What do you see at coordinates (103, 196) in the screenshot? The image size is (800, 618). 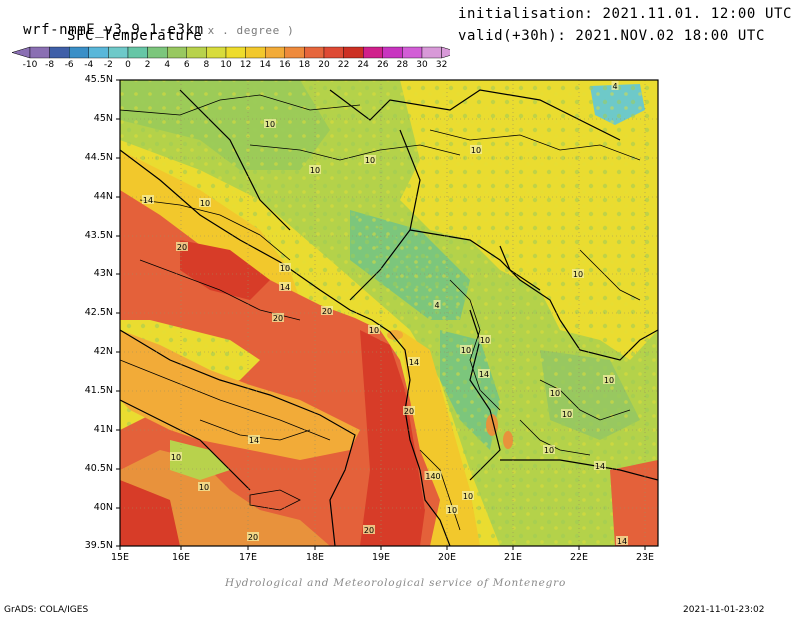 I see `y-axis-label: 44N` at bounding box center [103, 196].